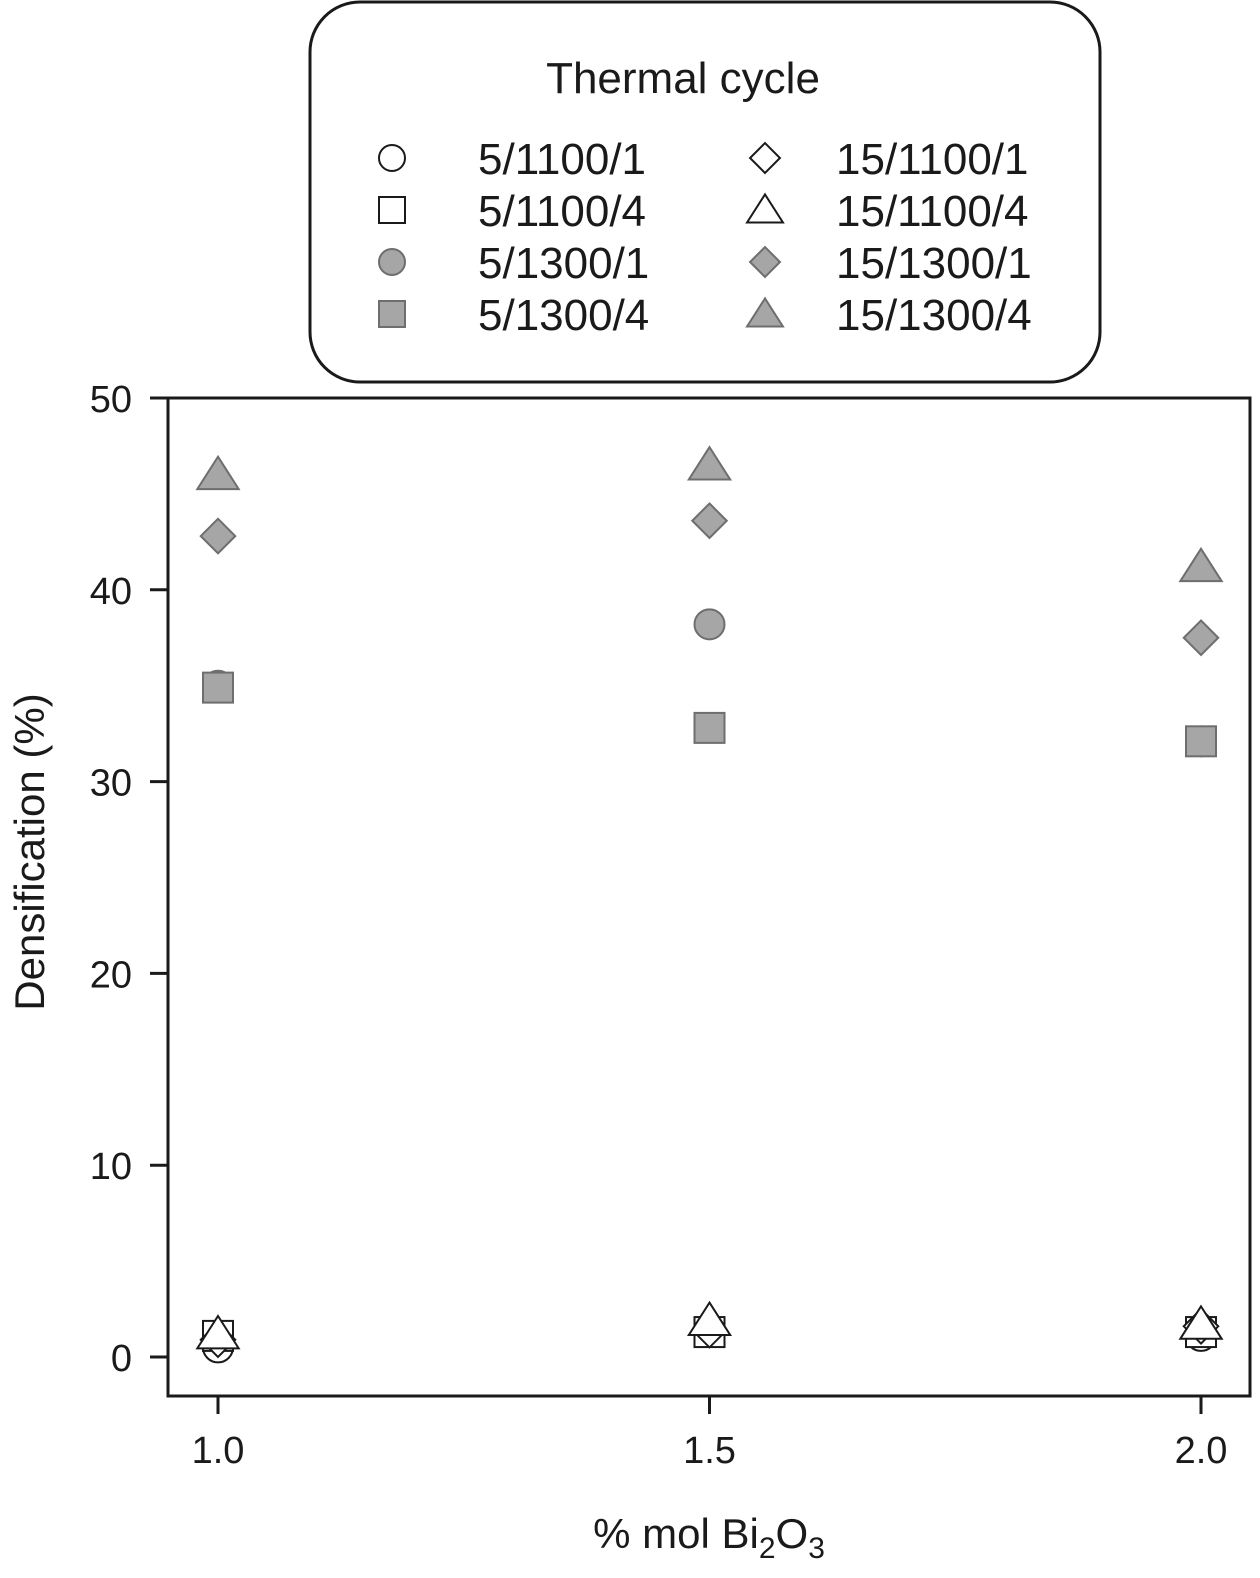 This screenshot has width=1260, height=1578. I want to click on y-tick-label: 10, so click(111, 1167).